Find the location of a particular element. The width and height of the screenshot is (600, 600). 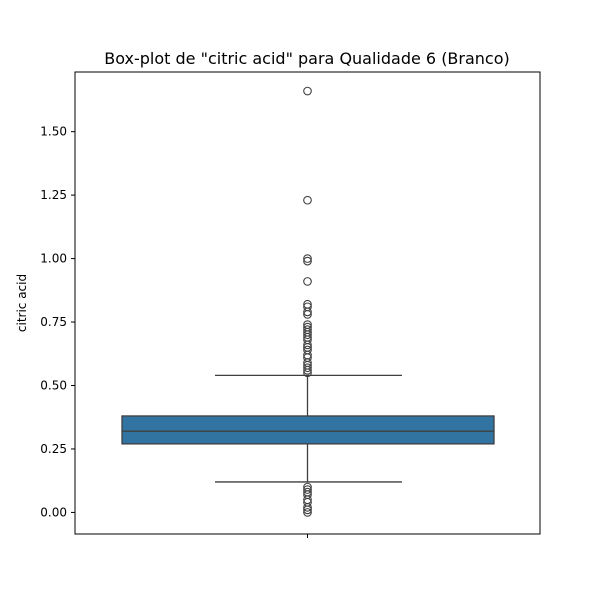

y-axis-ticks: 0.00 0.25 0.50 0.75 1.00 1.25 1.50 is located at coordinates (57, 322).